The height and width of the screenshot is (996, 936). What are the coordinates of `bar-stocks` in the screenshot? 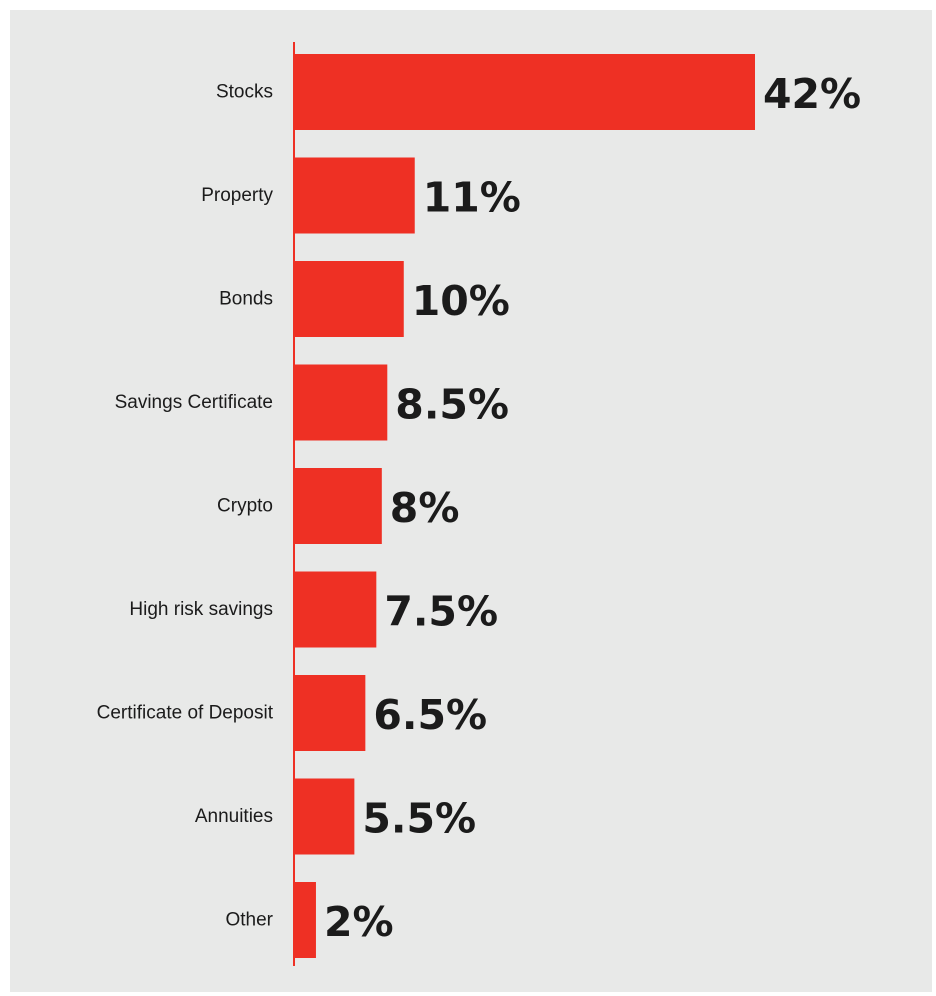 It's located at (524, 92).